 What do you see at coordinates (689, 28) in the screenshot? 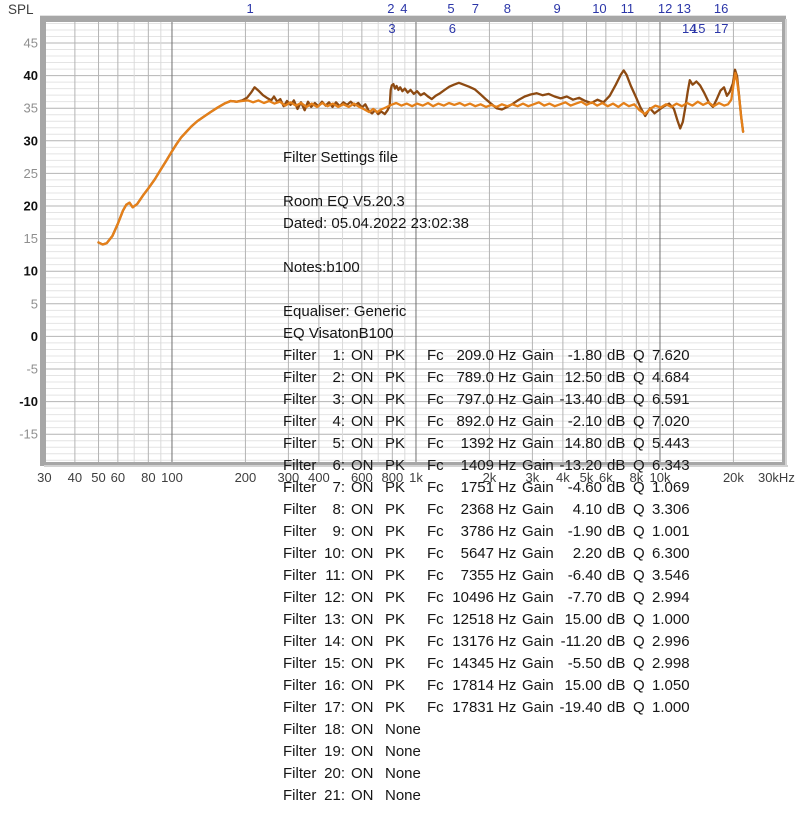
I see `filter-marker-number: 14` at bounding box center [689, 28].